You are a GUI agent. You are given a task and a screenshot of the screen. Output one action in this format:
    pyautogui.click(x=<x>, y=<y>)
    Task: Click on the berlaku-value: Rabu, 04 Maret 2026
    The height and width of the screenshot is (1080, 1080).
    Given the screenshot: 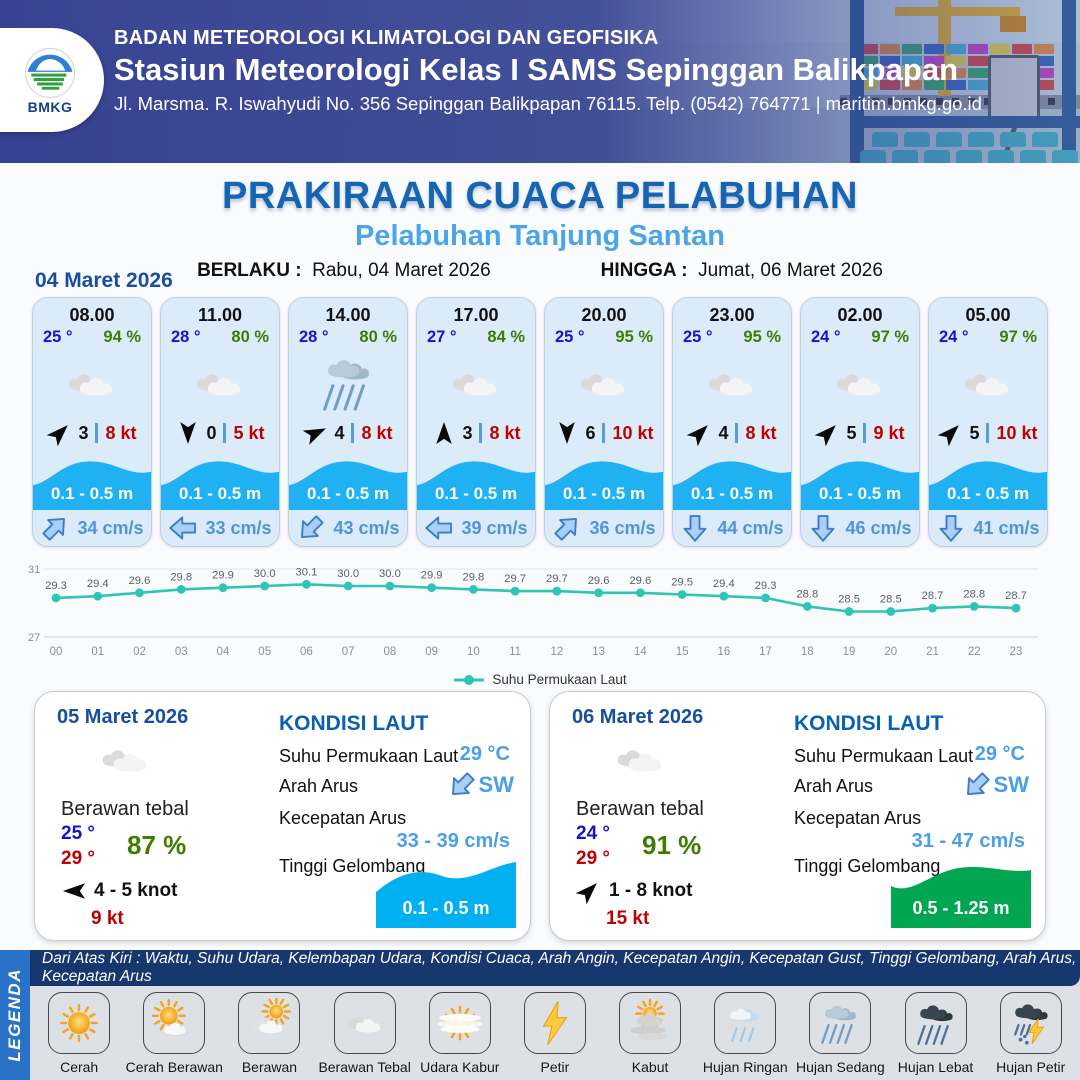 What is the action you would take?
    pyautogui.click(x=401, y=270)
    